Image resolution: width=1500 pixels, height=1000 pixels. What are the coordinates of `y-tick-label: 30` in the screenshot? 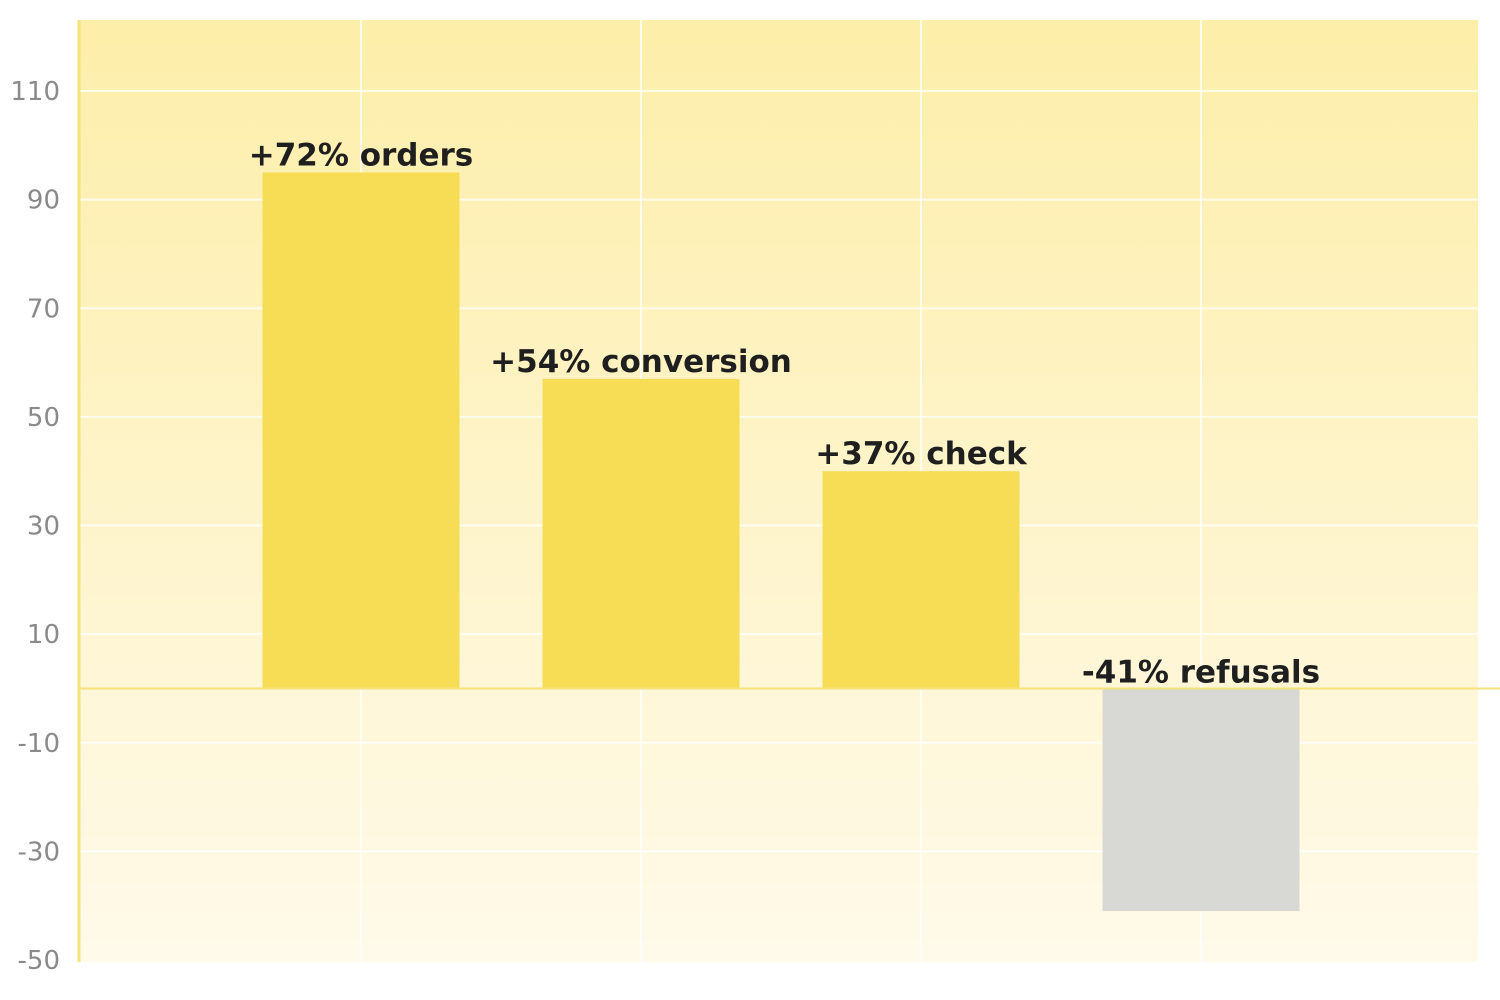 It's located at (43, 527).